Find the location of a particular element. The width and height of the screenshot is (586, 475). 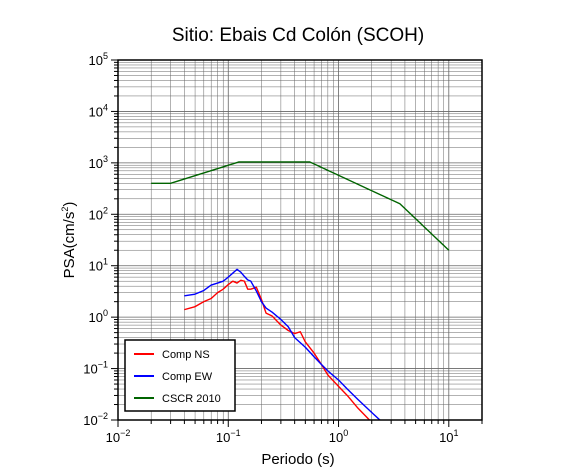

y-tick-label-exponent: 5 is located at coordinates (105, 56).